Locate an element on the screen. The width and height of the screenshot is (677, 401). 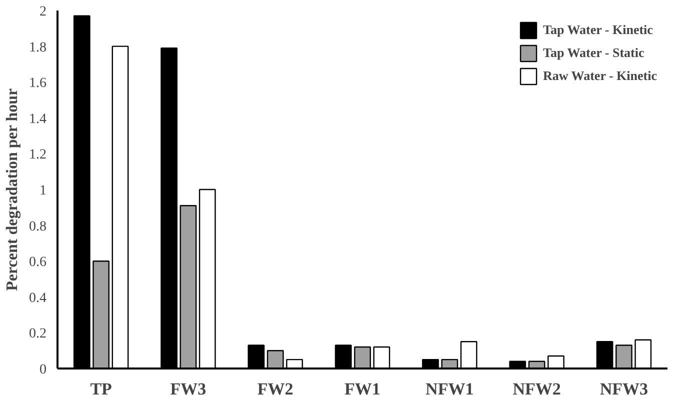
x-tick-label: NFW2 is located at coordinates (536, 389).